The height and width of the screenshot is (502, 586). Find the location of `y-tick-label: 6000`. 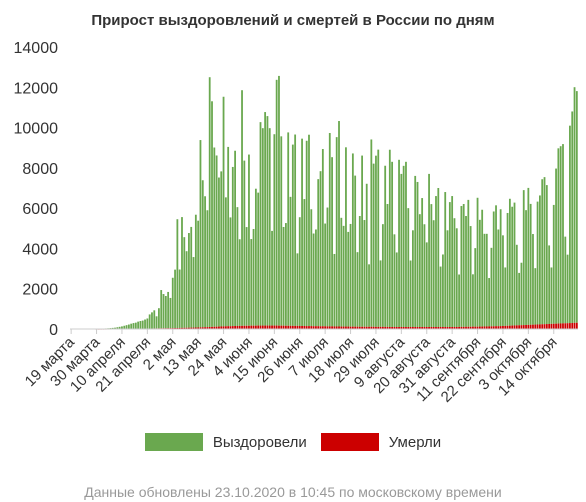

y-tick-label: 6000 is located at coordinates (40, 209).